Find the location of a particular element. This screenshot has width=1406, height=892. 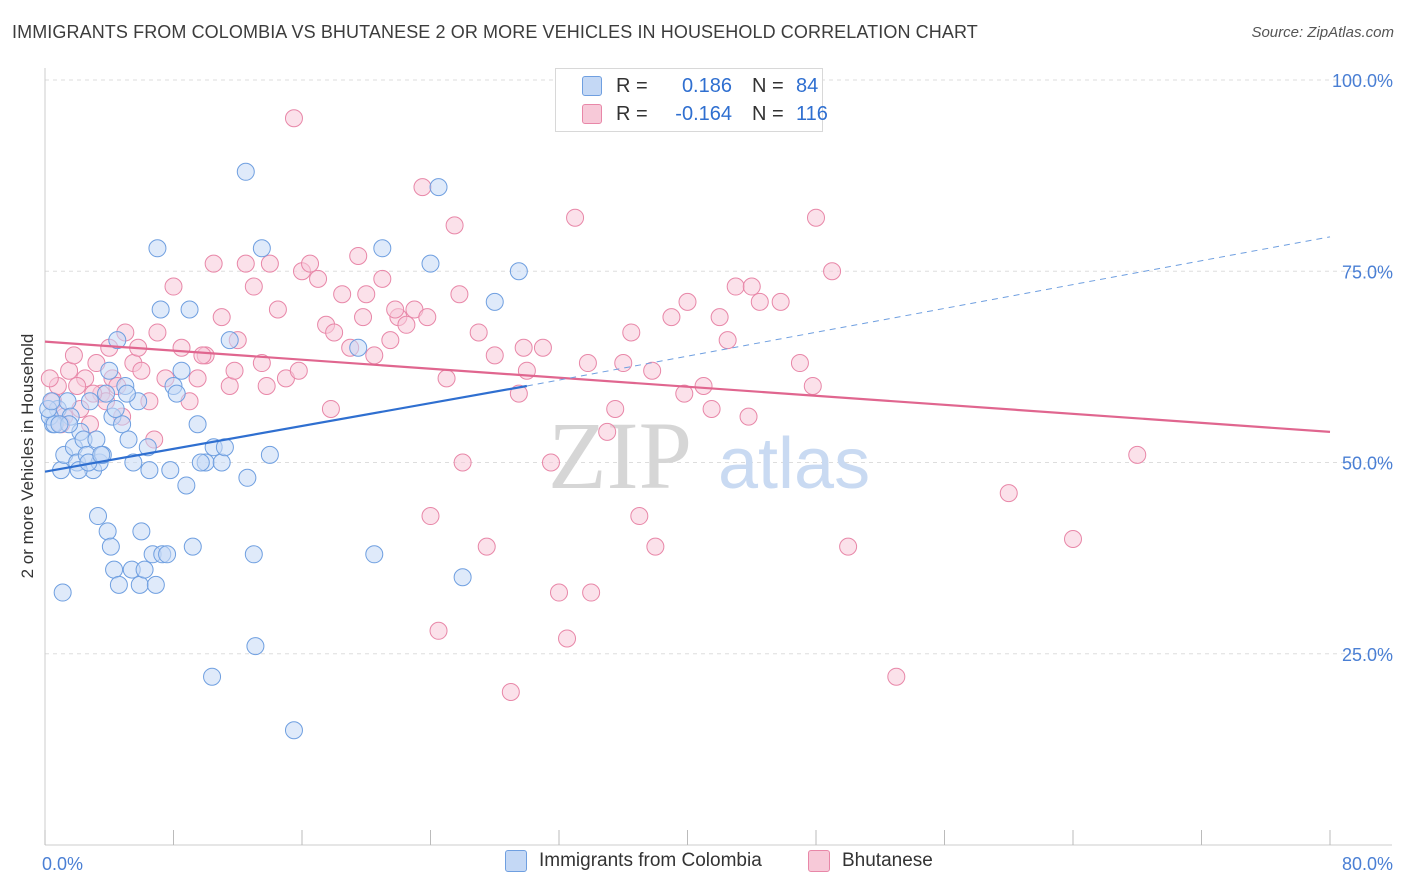

legend-swatch-bhutanese is located at coordinates (592, 114).